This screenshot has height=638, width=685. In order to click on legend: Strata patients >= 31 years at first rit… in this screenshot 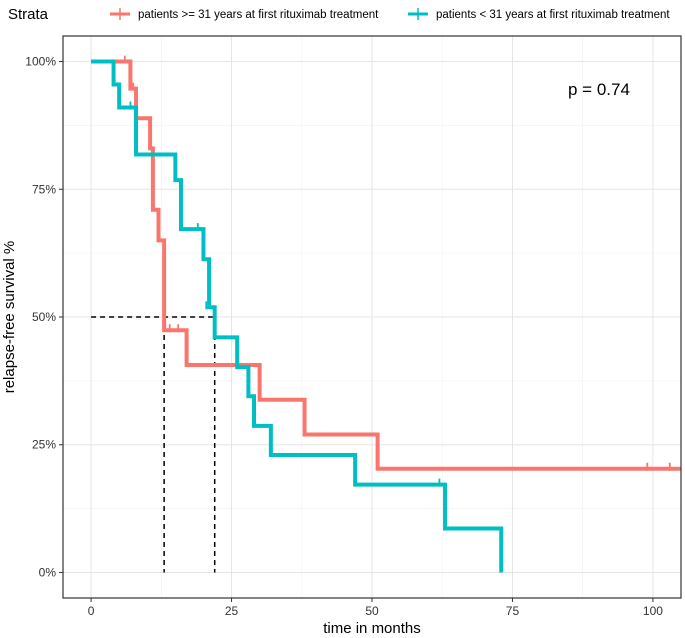, I will do `click(339, 14)`.